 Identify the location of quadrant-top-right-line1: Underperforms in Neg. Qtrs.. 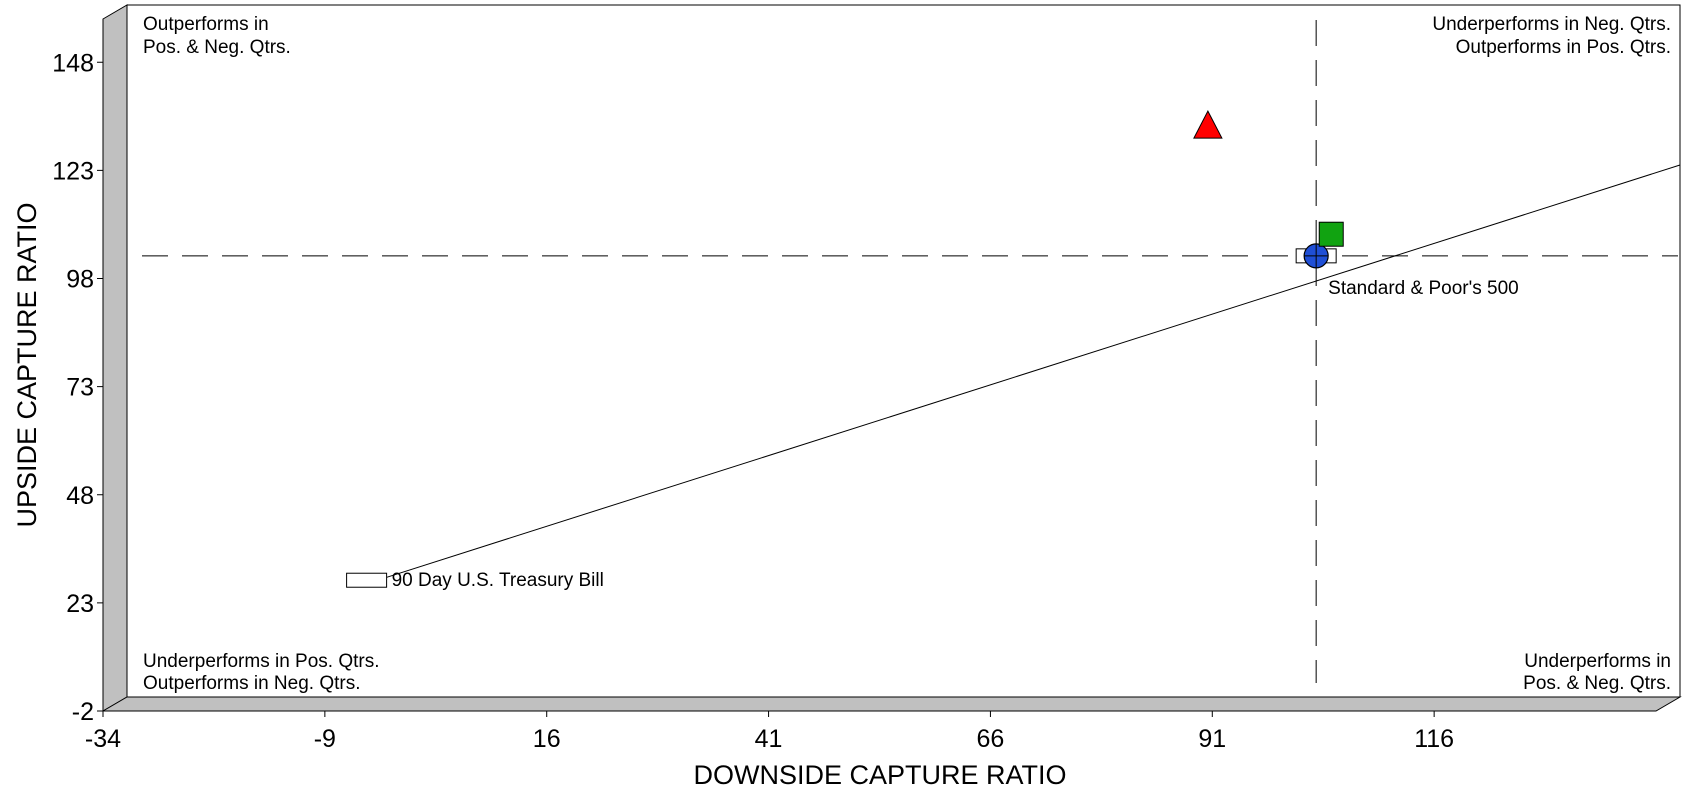
(1551, 24).